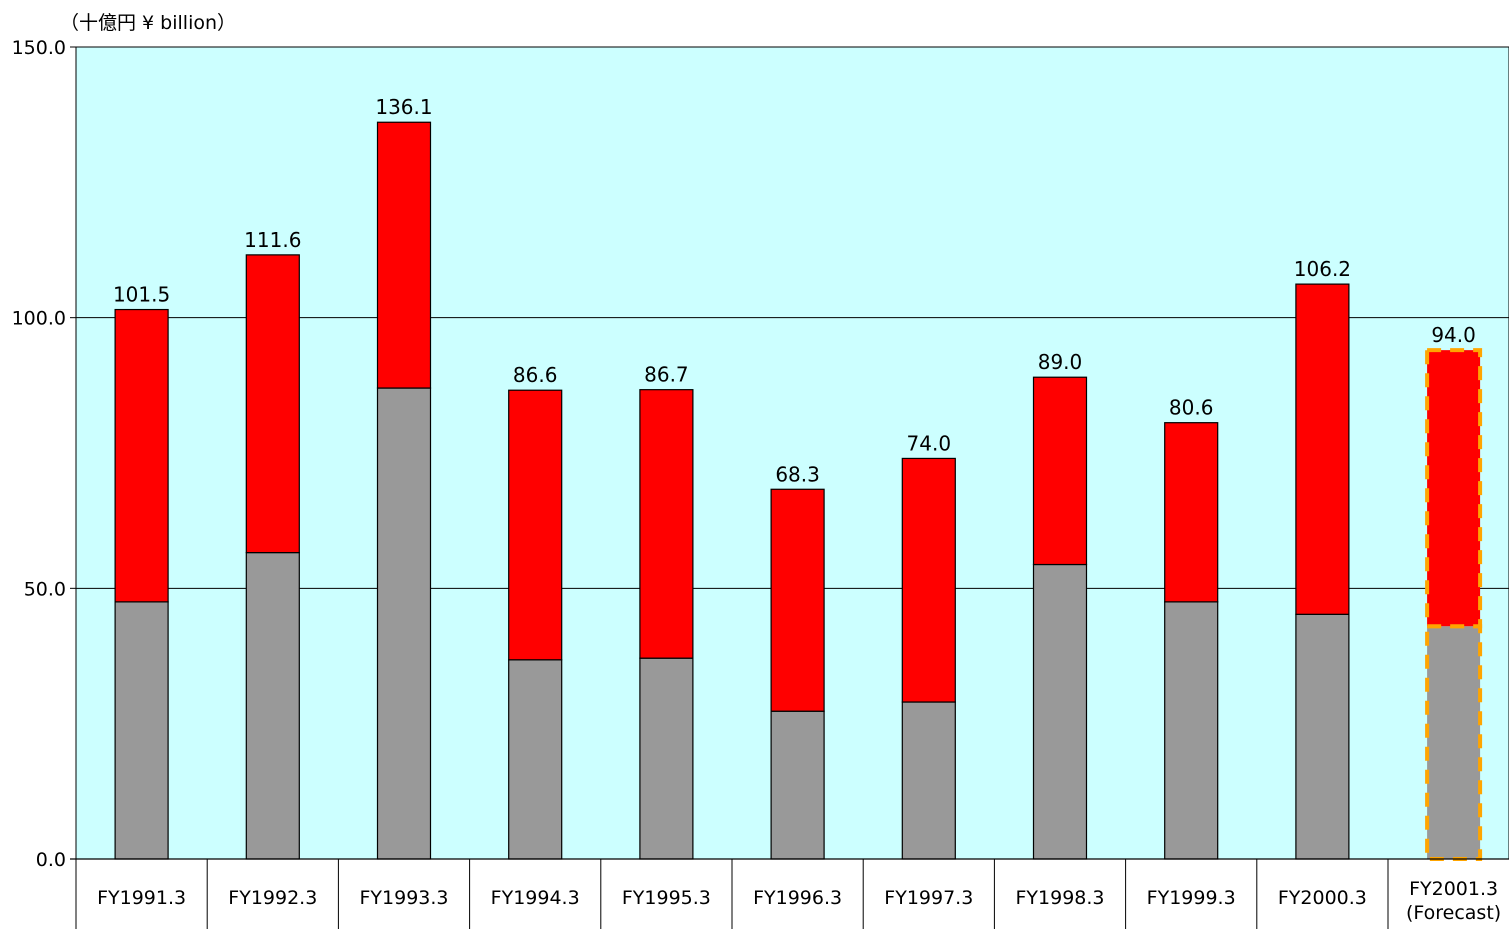 This screenshot has height=929, width=1509. What do you see at coordinates (1453, 335) in the screenshot?
I see `bar-total-label: 94.0` at bounding box center [1453, 335].